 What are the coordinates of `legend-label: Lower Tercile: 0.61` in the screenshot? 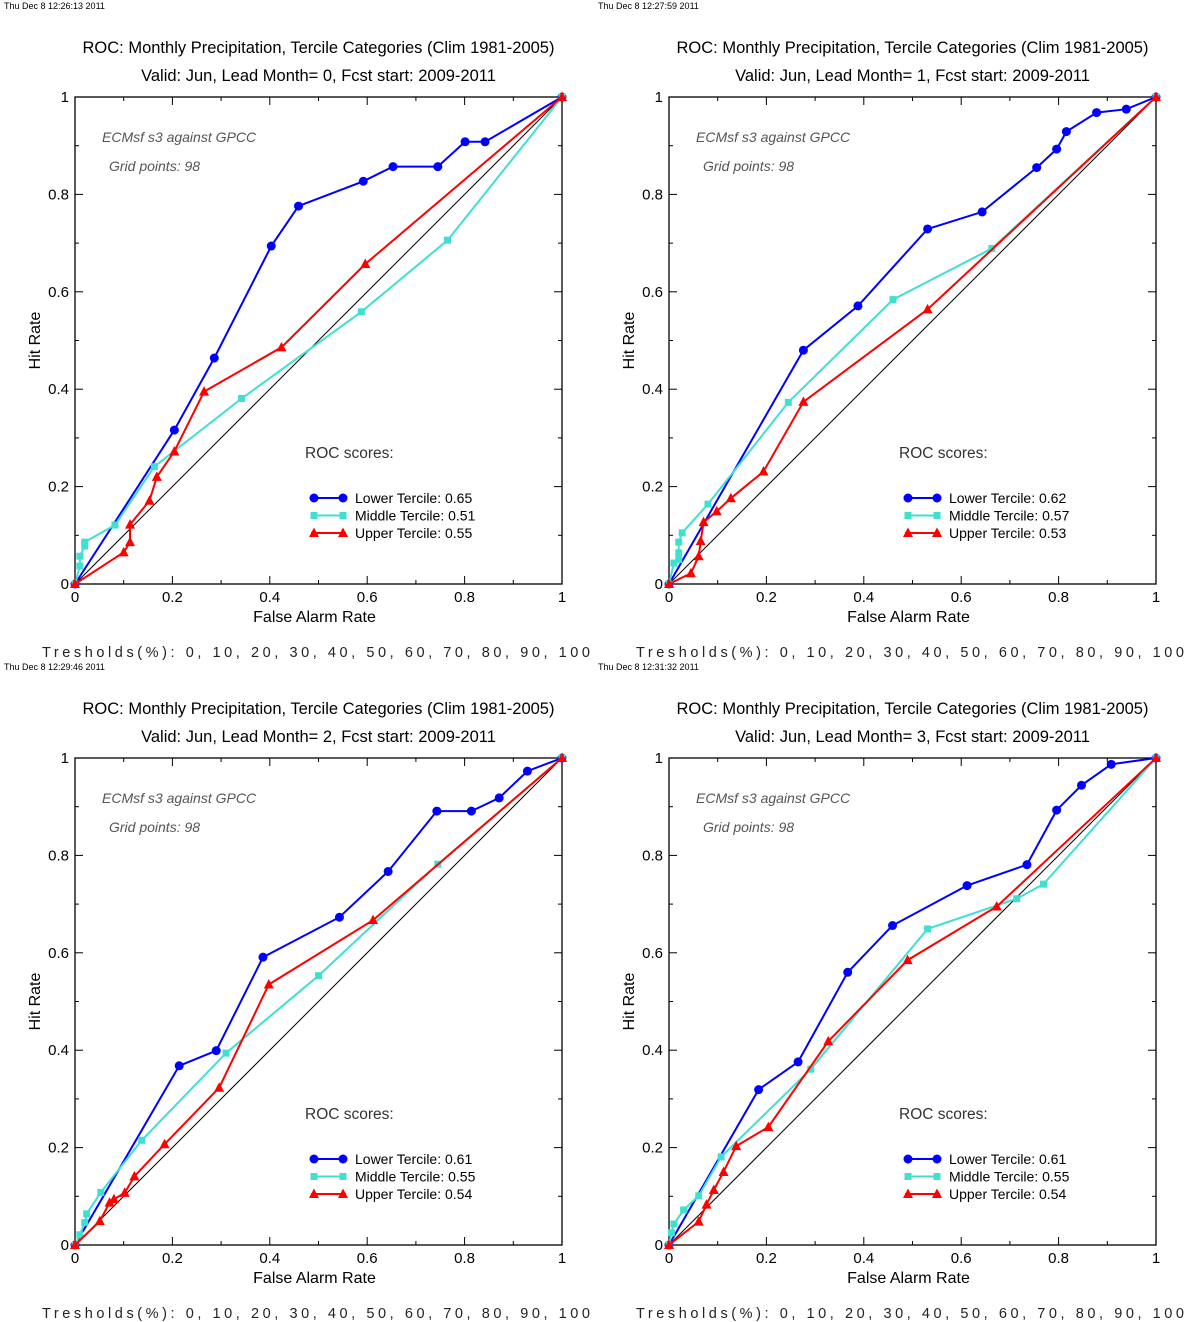 It's located at (1007, 1159).